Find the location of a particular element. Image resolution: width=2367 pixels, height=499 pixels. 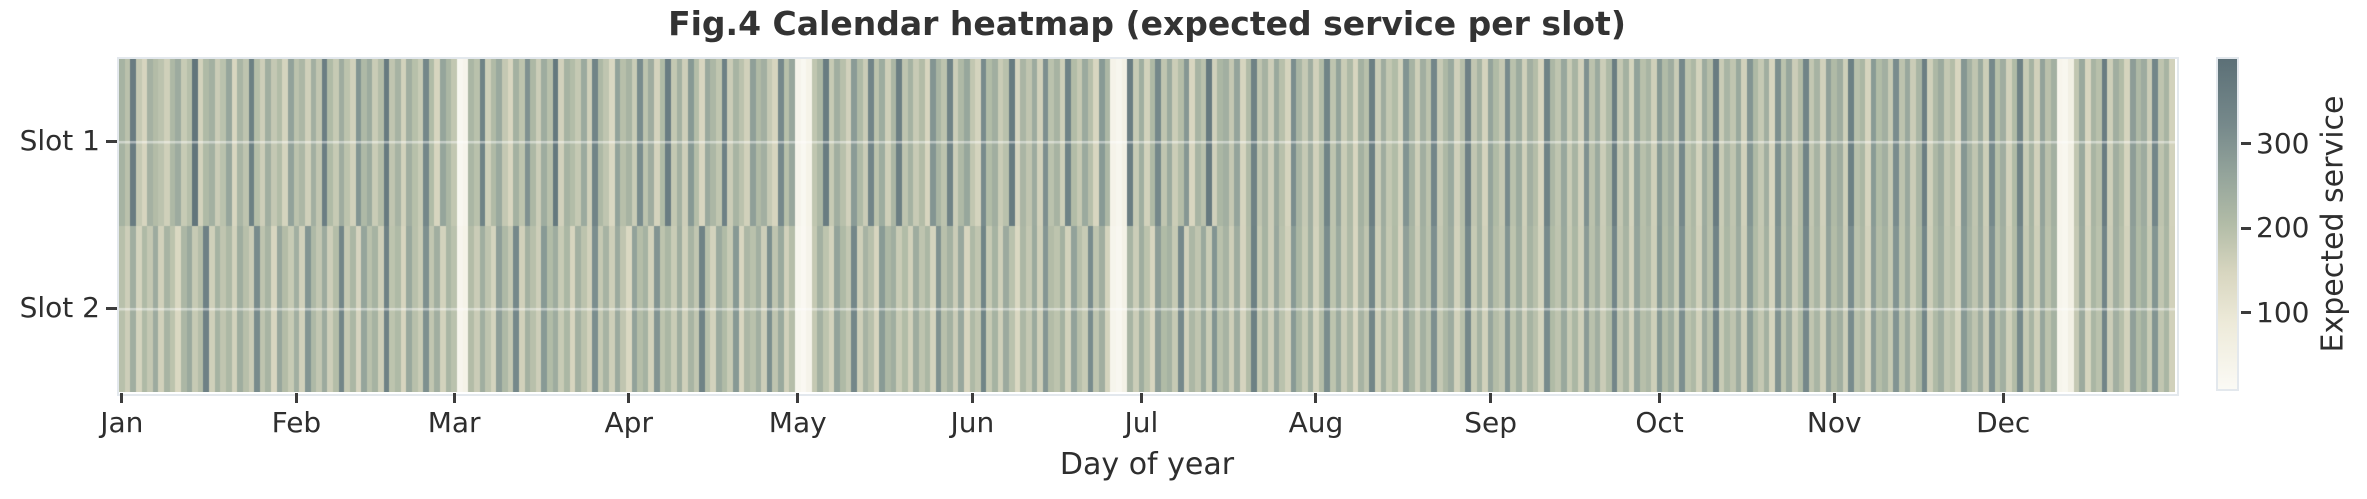

colorbar-tick-label-300: 300 is located at coordinates (2283, 143).